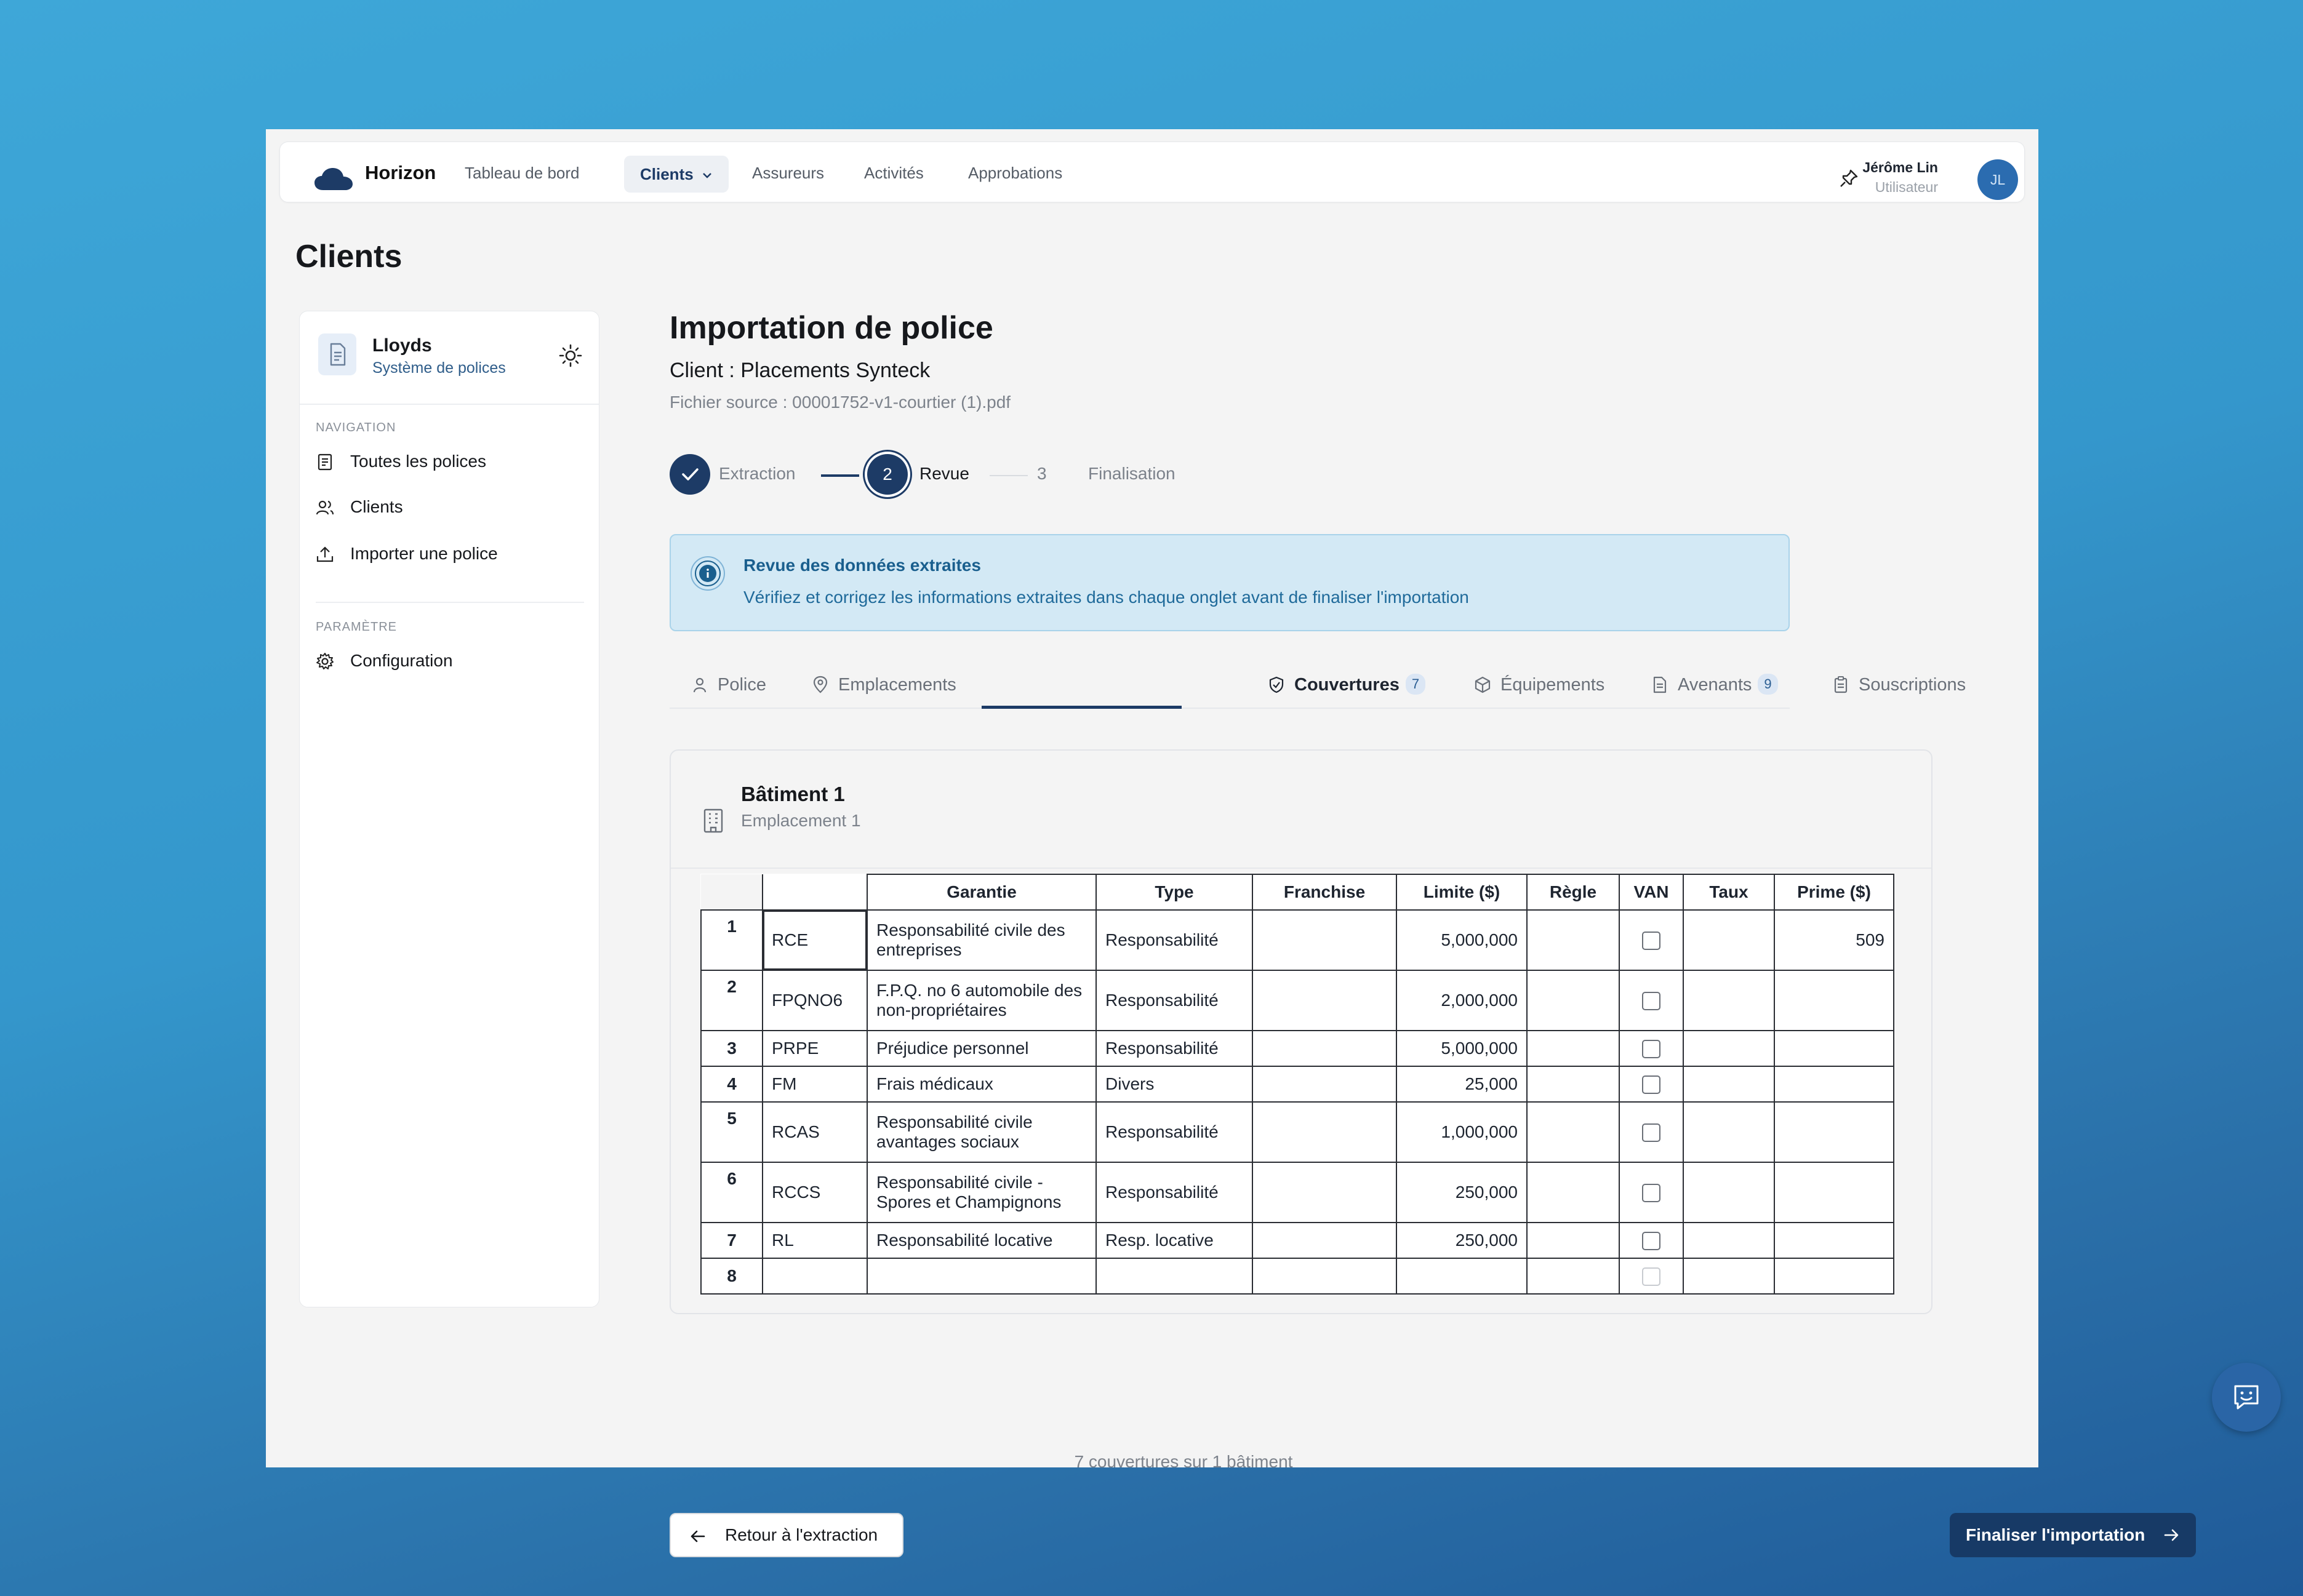 The height and width of the screenshot is (1596, 2303). What do you see at coordinates (894, 173) in the screenshot?
I see `nav-activites: Activités` at bounding box center [894, 173].